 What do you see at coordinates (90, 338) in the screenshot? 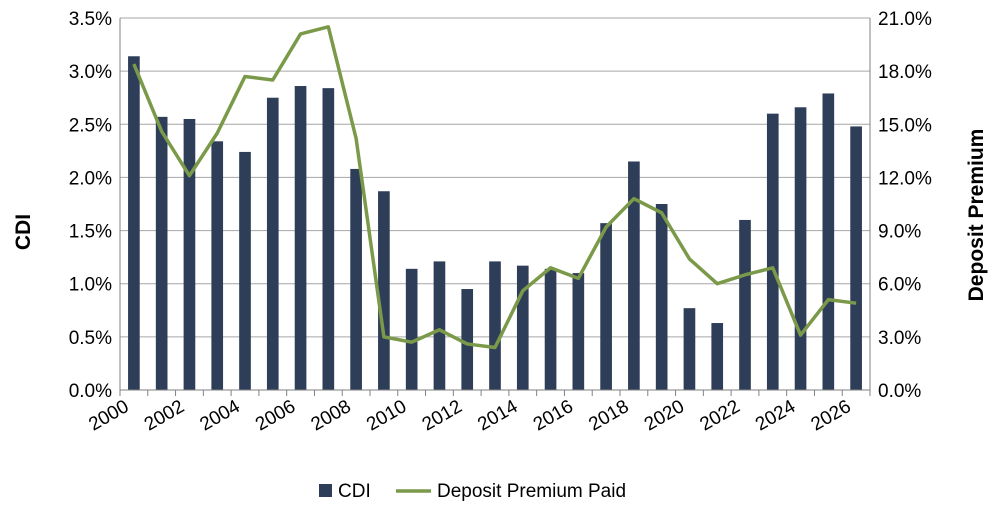
I see `left-tick-label: 0.5%` at bounding box center [90, 338].